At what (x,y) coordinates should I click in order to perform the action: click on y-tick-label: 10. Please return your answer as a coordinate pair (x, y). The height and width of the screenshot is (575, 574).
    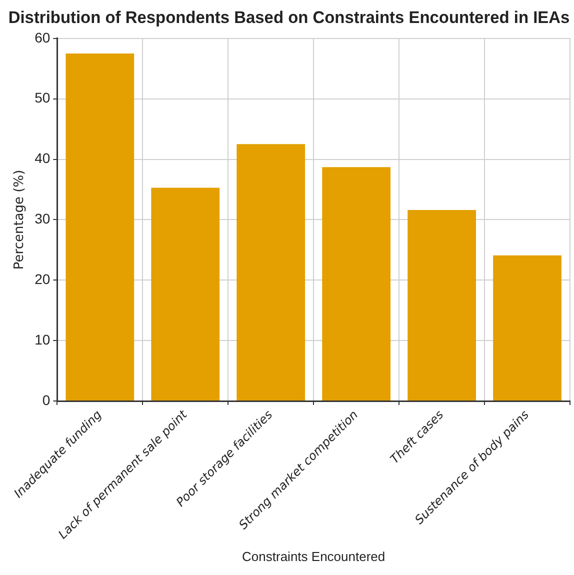
    Looking at the image, I should click on (42, 339).